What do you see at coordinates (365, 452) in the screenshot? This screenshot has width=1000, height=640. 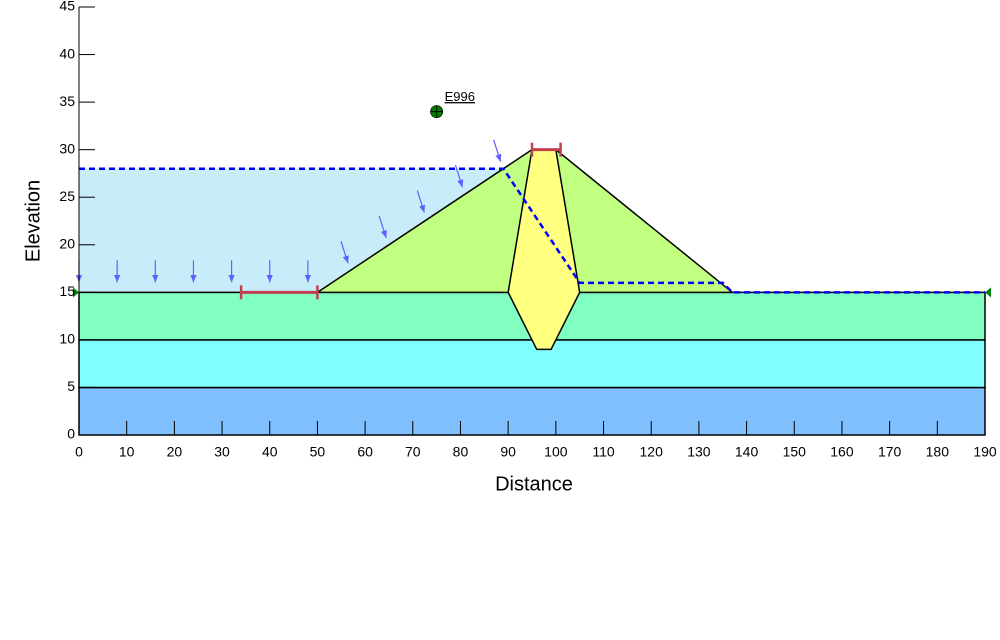 I see `x-tick-label: 60` at bounding box center [365, 452].